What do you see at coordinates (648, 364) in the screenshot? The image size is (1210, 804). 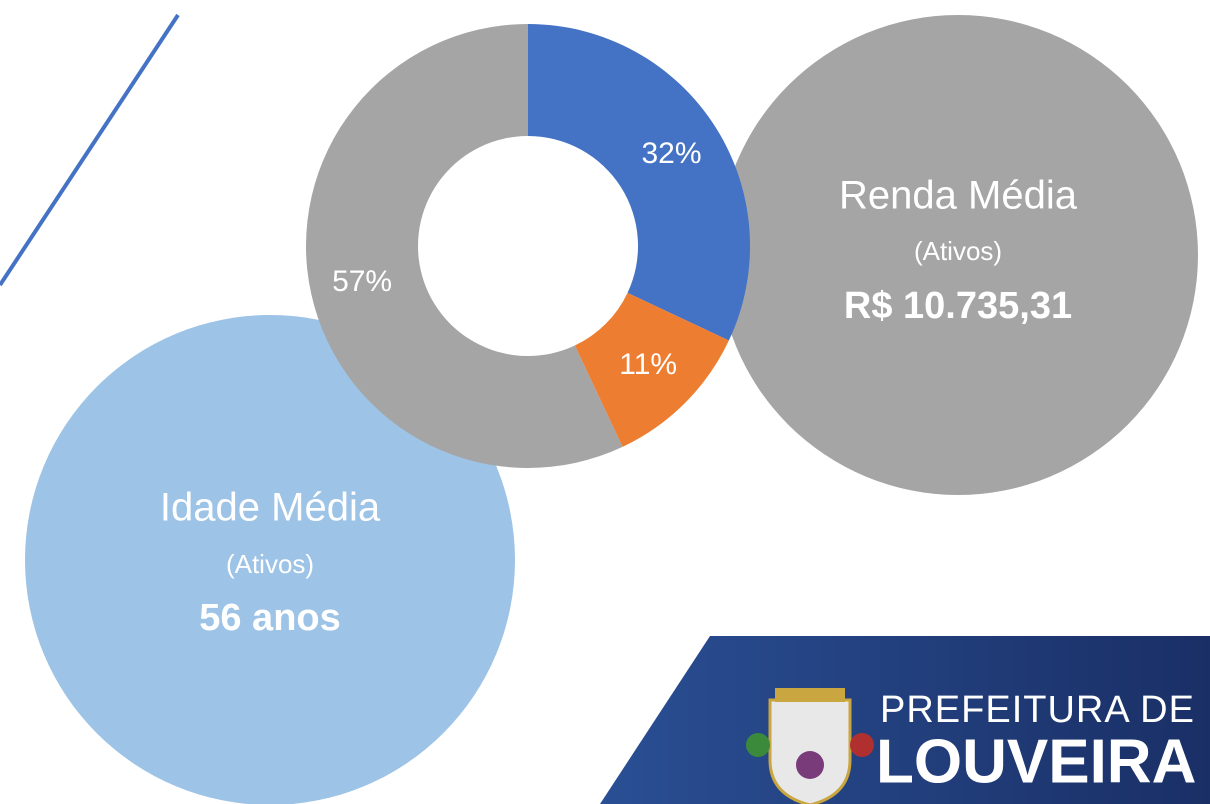 I see `data-label: 11%` at bounding box center [648, 364].